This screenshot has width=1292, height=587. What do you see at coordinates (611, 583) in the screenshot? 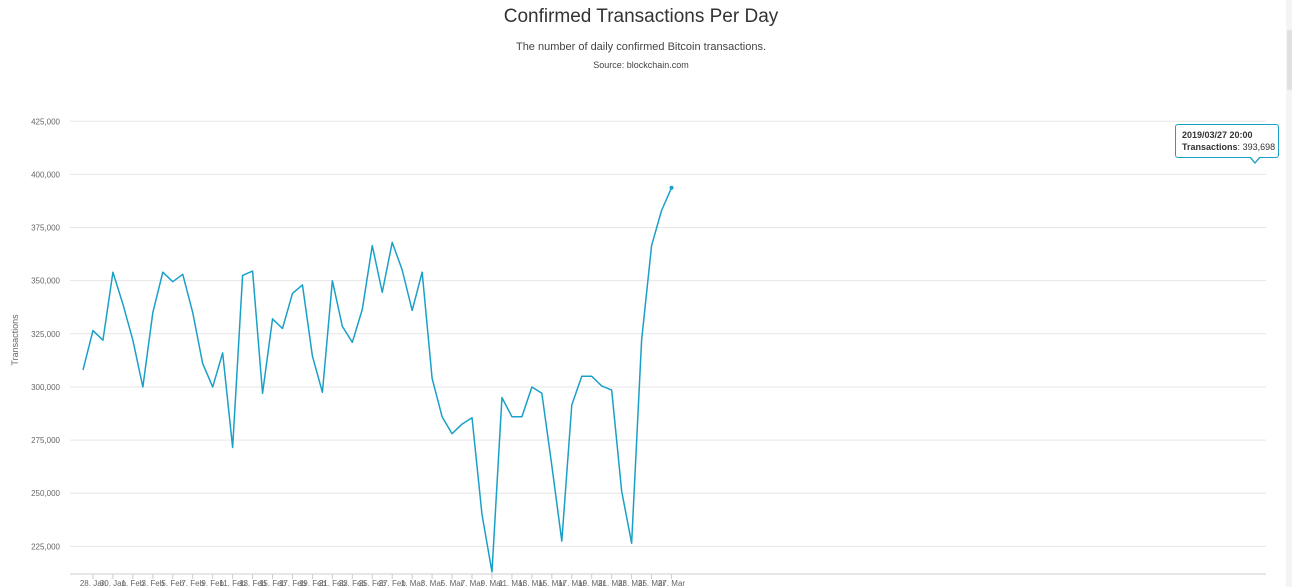
I see `x-tick-label: 21. Mar` at bounding box center [611, 583].